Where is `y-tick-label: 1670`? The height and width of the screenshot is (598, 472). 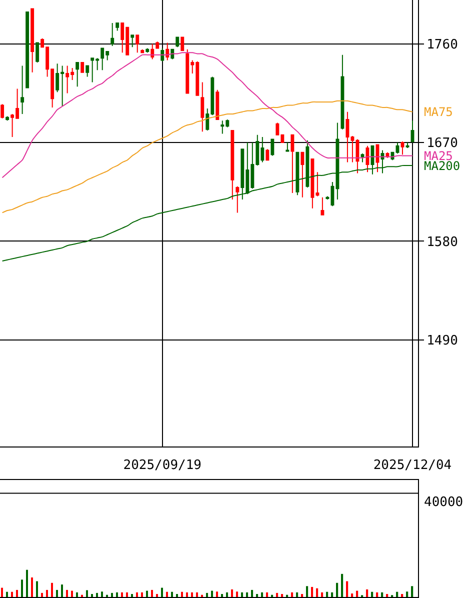
y-tick-label: 1670 is located at coordinates (442, 144).